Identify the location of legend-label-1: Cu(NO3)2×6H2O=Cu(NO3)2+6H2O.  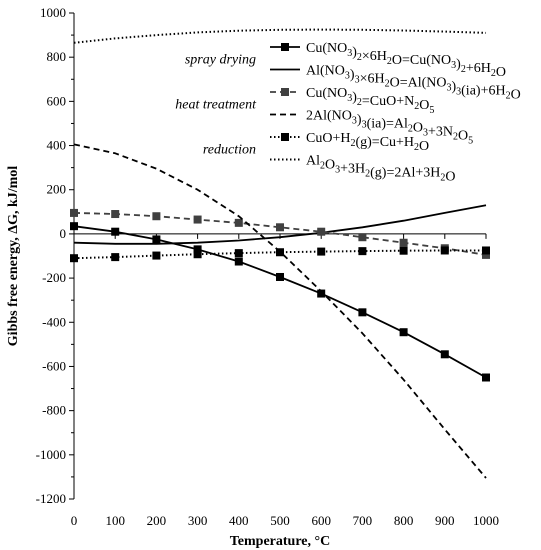
(406, 60).